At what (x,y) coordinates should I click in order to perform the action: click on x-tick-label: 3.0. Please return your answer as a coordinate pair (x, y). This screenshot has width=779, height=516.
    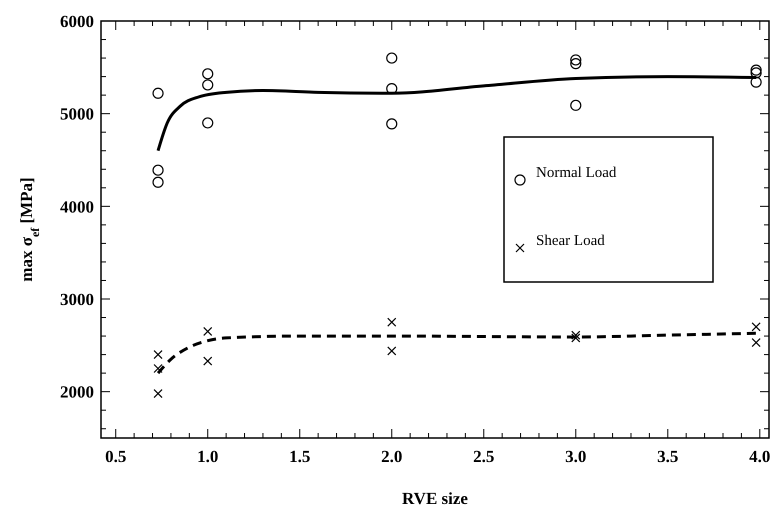
    Looking at the image, I should click on (575, 456).